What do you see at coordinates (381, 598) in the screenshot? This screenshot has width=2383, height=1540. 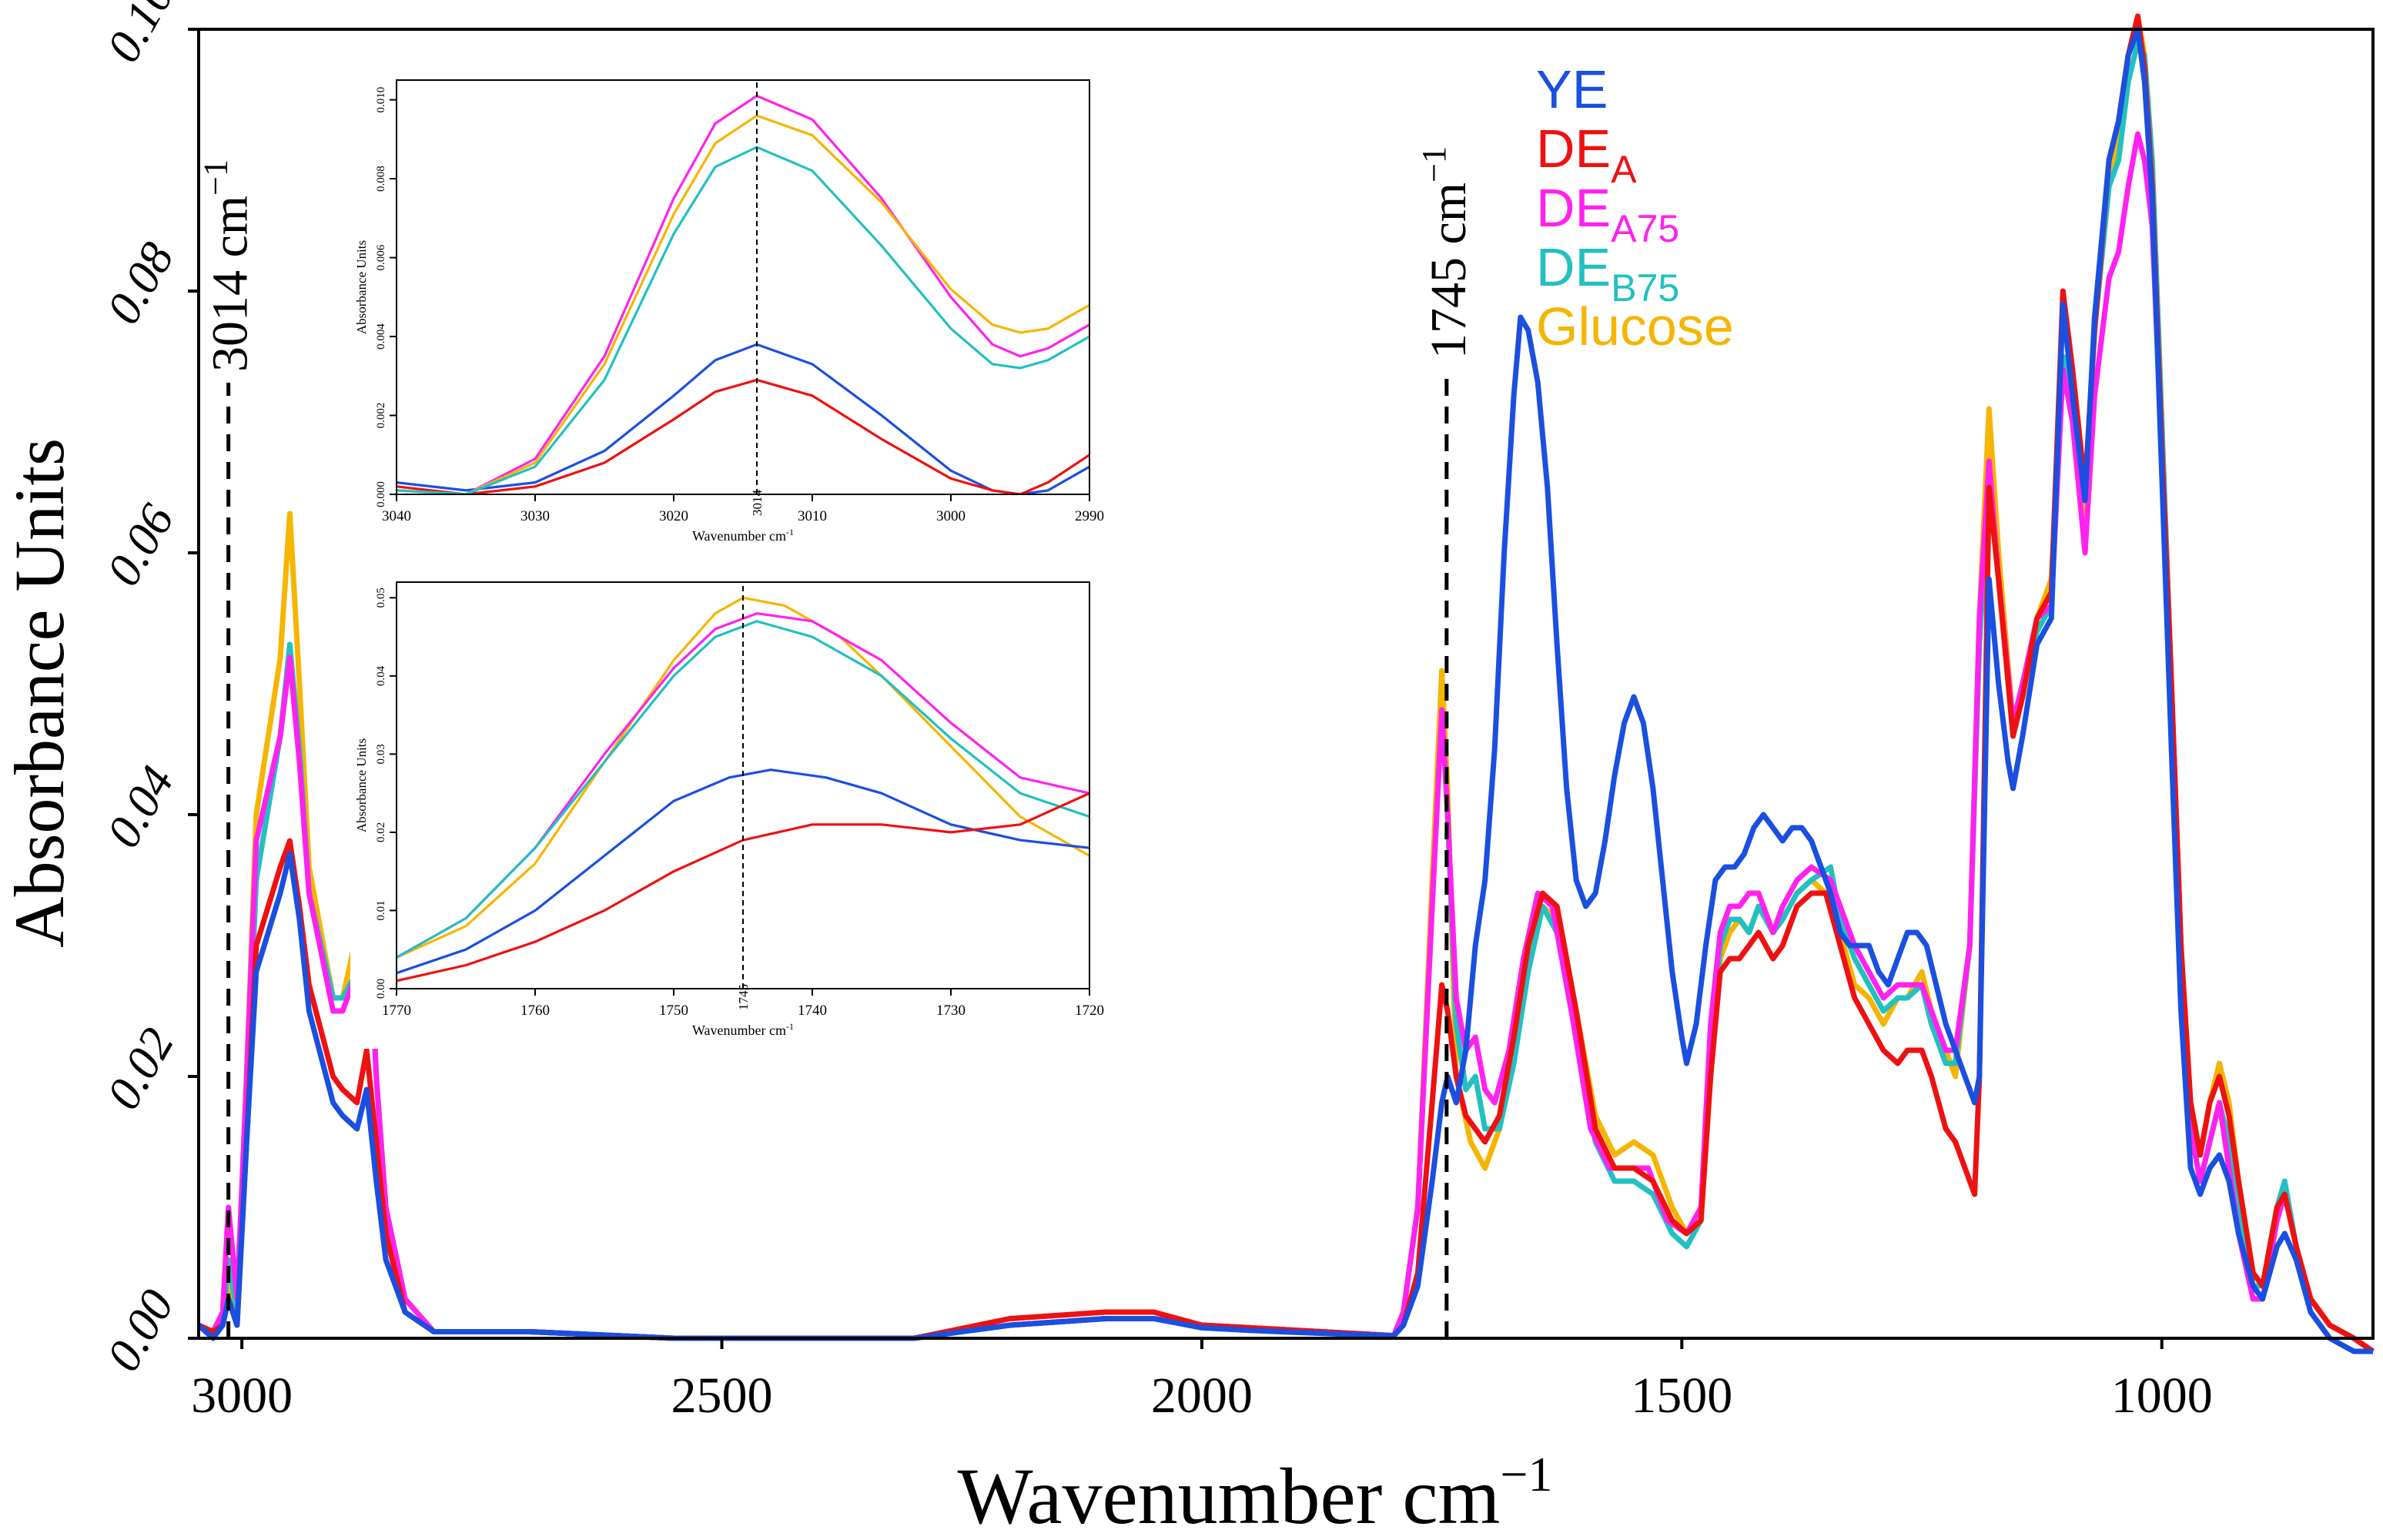 I see `inset-y-tick-label: 0.05` at bounding box center [381, 598].